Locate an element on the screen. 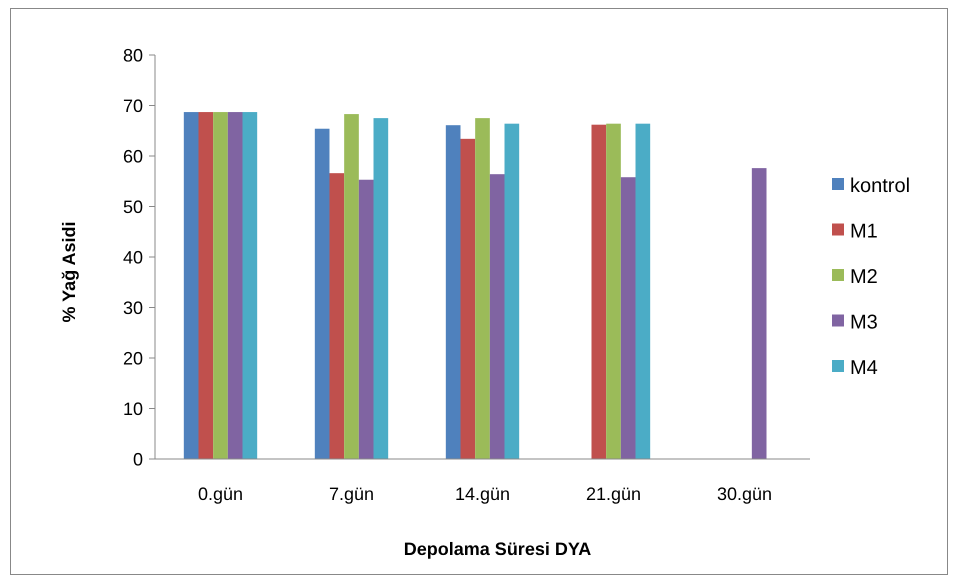 The image size is (958, 578). y-tick-label: 80 is located at coordinates (132, 55).